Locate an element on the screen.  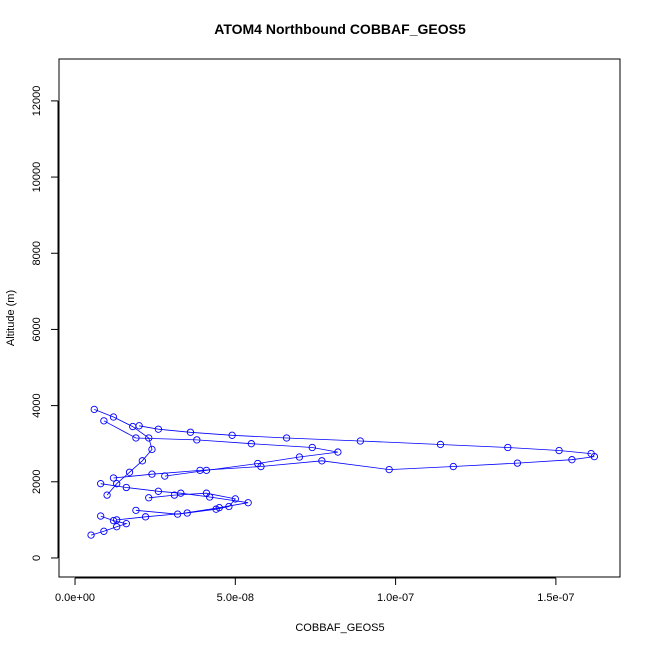
y-tick-label: 0 is located at coordinates (37, 558).